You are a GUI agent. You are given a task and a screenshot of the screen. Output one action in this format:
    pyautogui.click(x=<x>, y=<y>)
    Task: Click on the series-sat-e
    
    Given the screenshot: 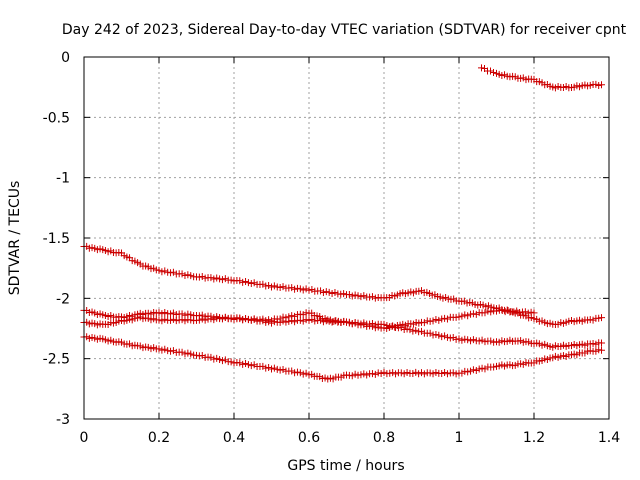 What is the action you would take?
    pyautogui.click(x=342, y=358)
    